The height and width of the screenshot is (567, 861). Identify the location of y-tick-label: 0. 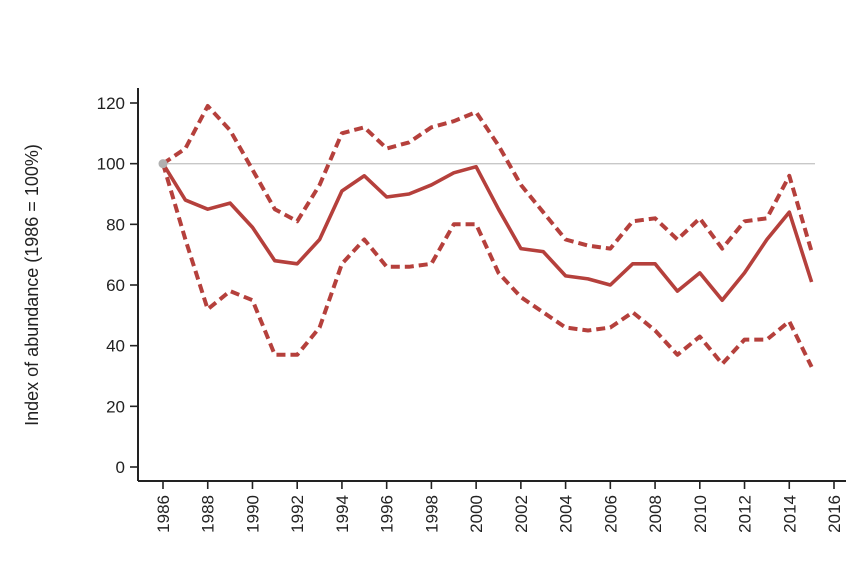
(120, 467).